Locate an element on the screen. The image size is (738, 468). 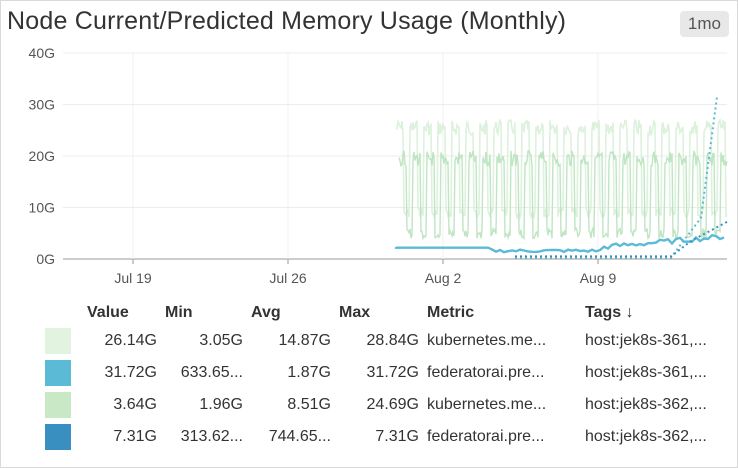
legend-max: 31.72G is located at coordinates (392, 372).